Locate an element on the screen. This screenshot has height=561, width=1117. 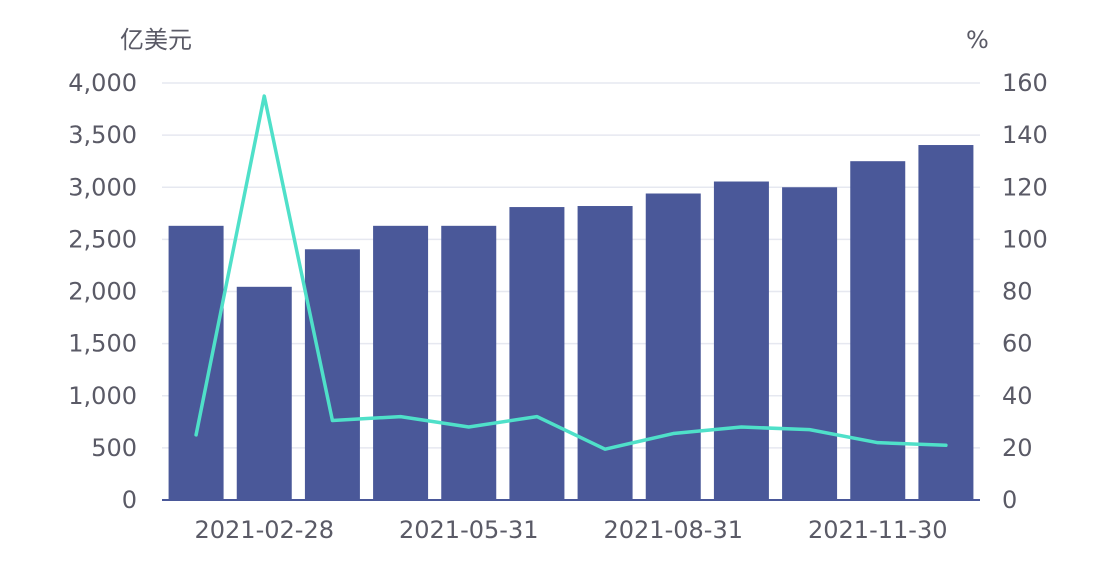
y-right-tick-label: 100 is located at coordinates (1025, 239).